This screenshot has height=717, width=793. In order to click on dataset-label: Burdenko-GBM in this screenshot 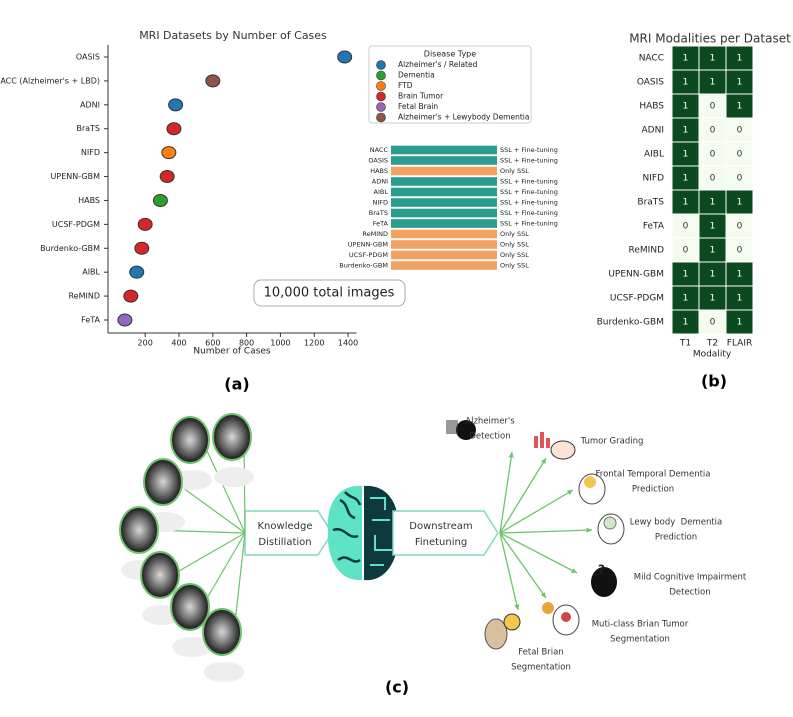, I will do `click(363, 266)`.